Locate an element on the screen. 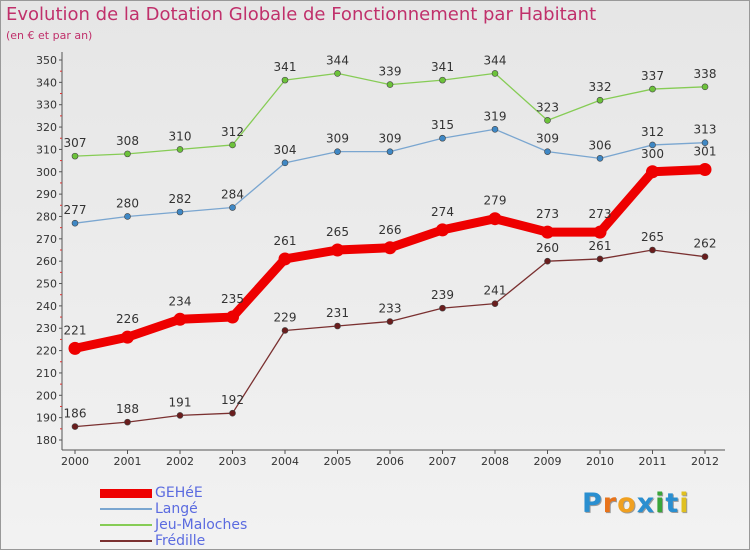  data-label-2: 332 is located at coordinates (600, 87).